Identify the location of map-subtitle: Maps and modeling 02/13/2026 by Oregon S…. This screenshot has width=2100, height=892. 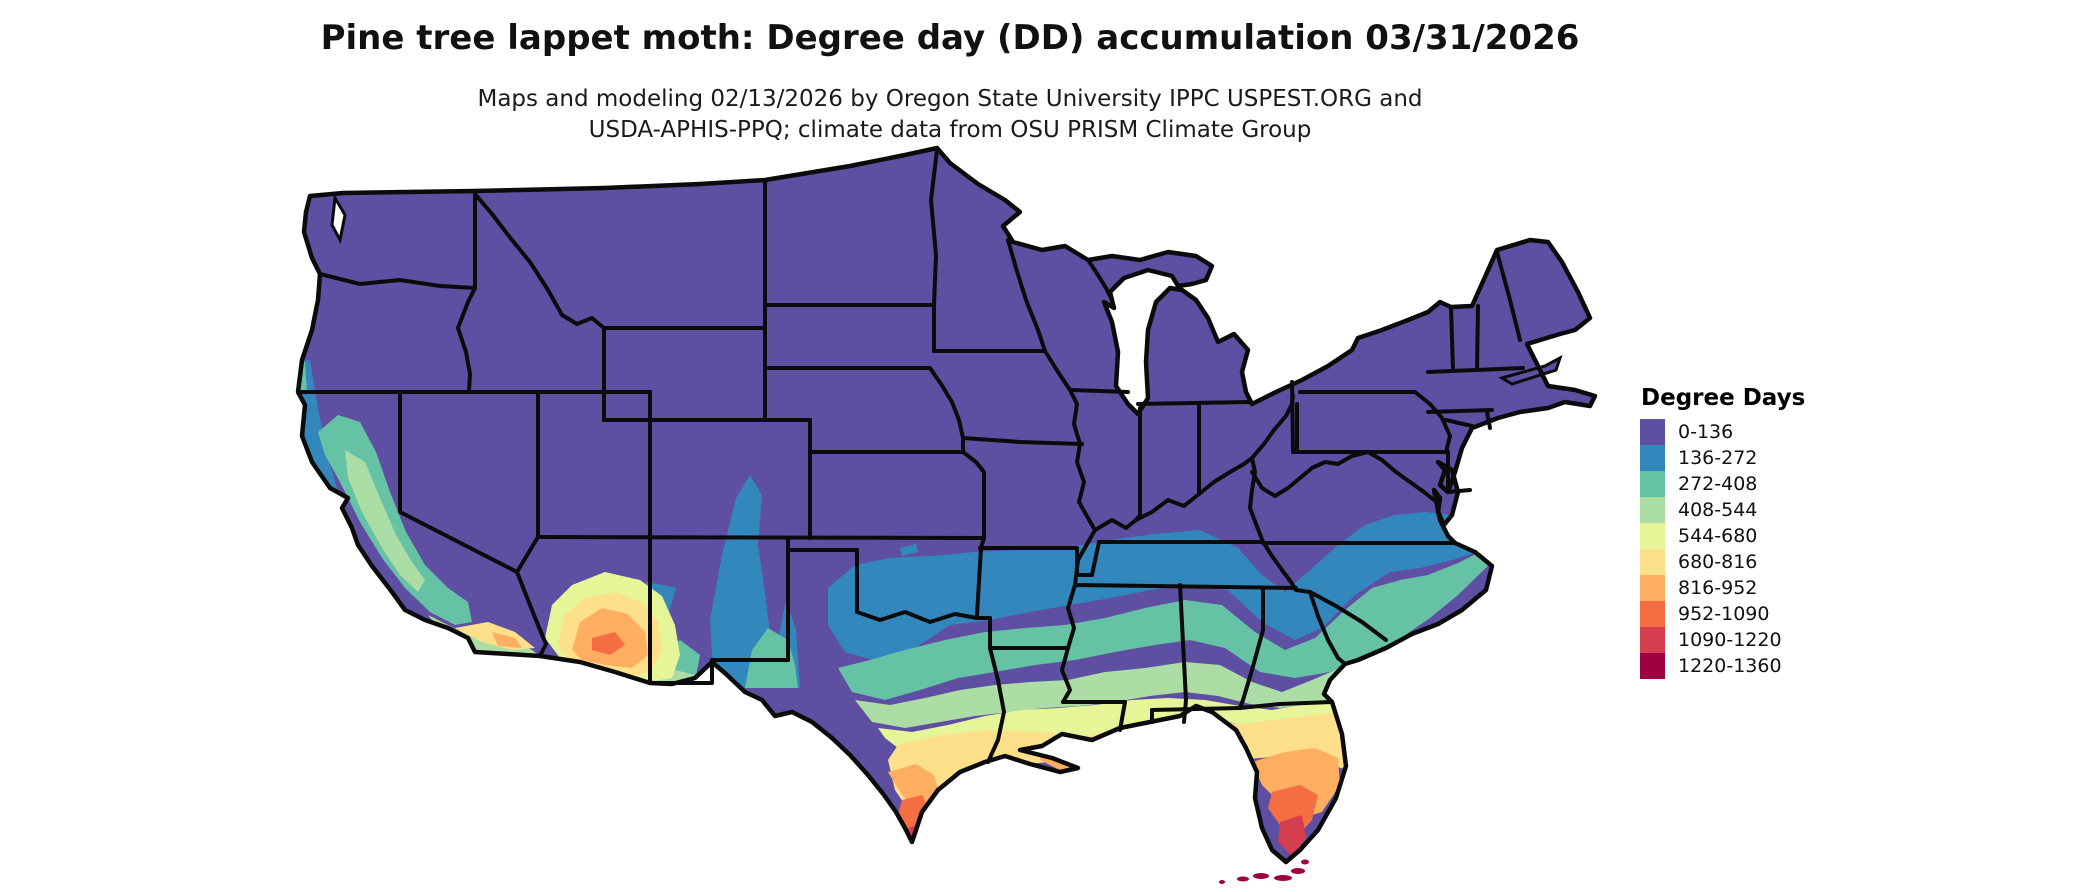
(950, 115).